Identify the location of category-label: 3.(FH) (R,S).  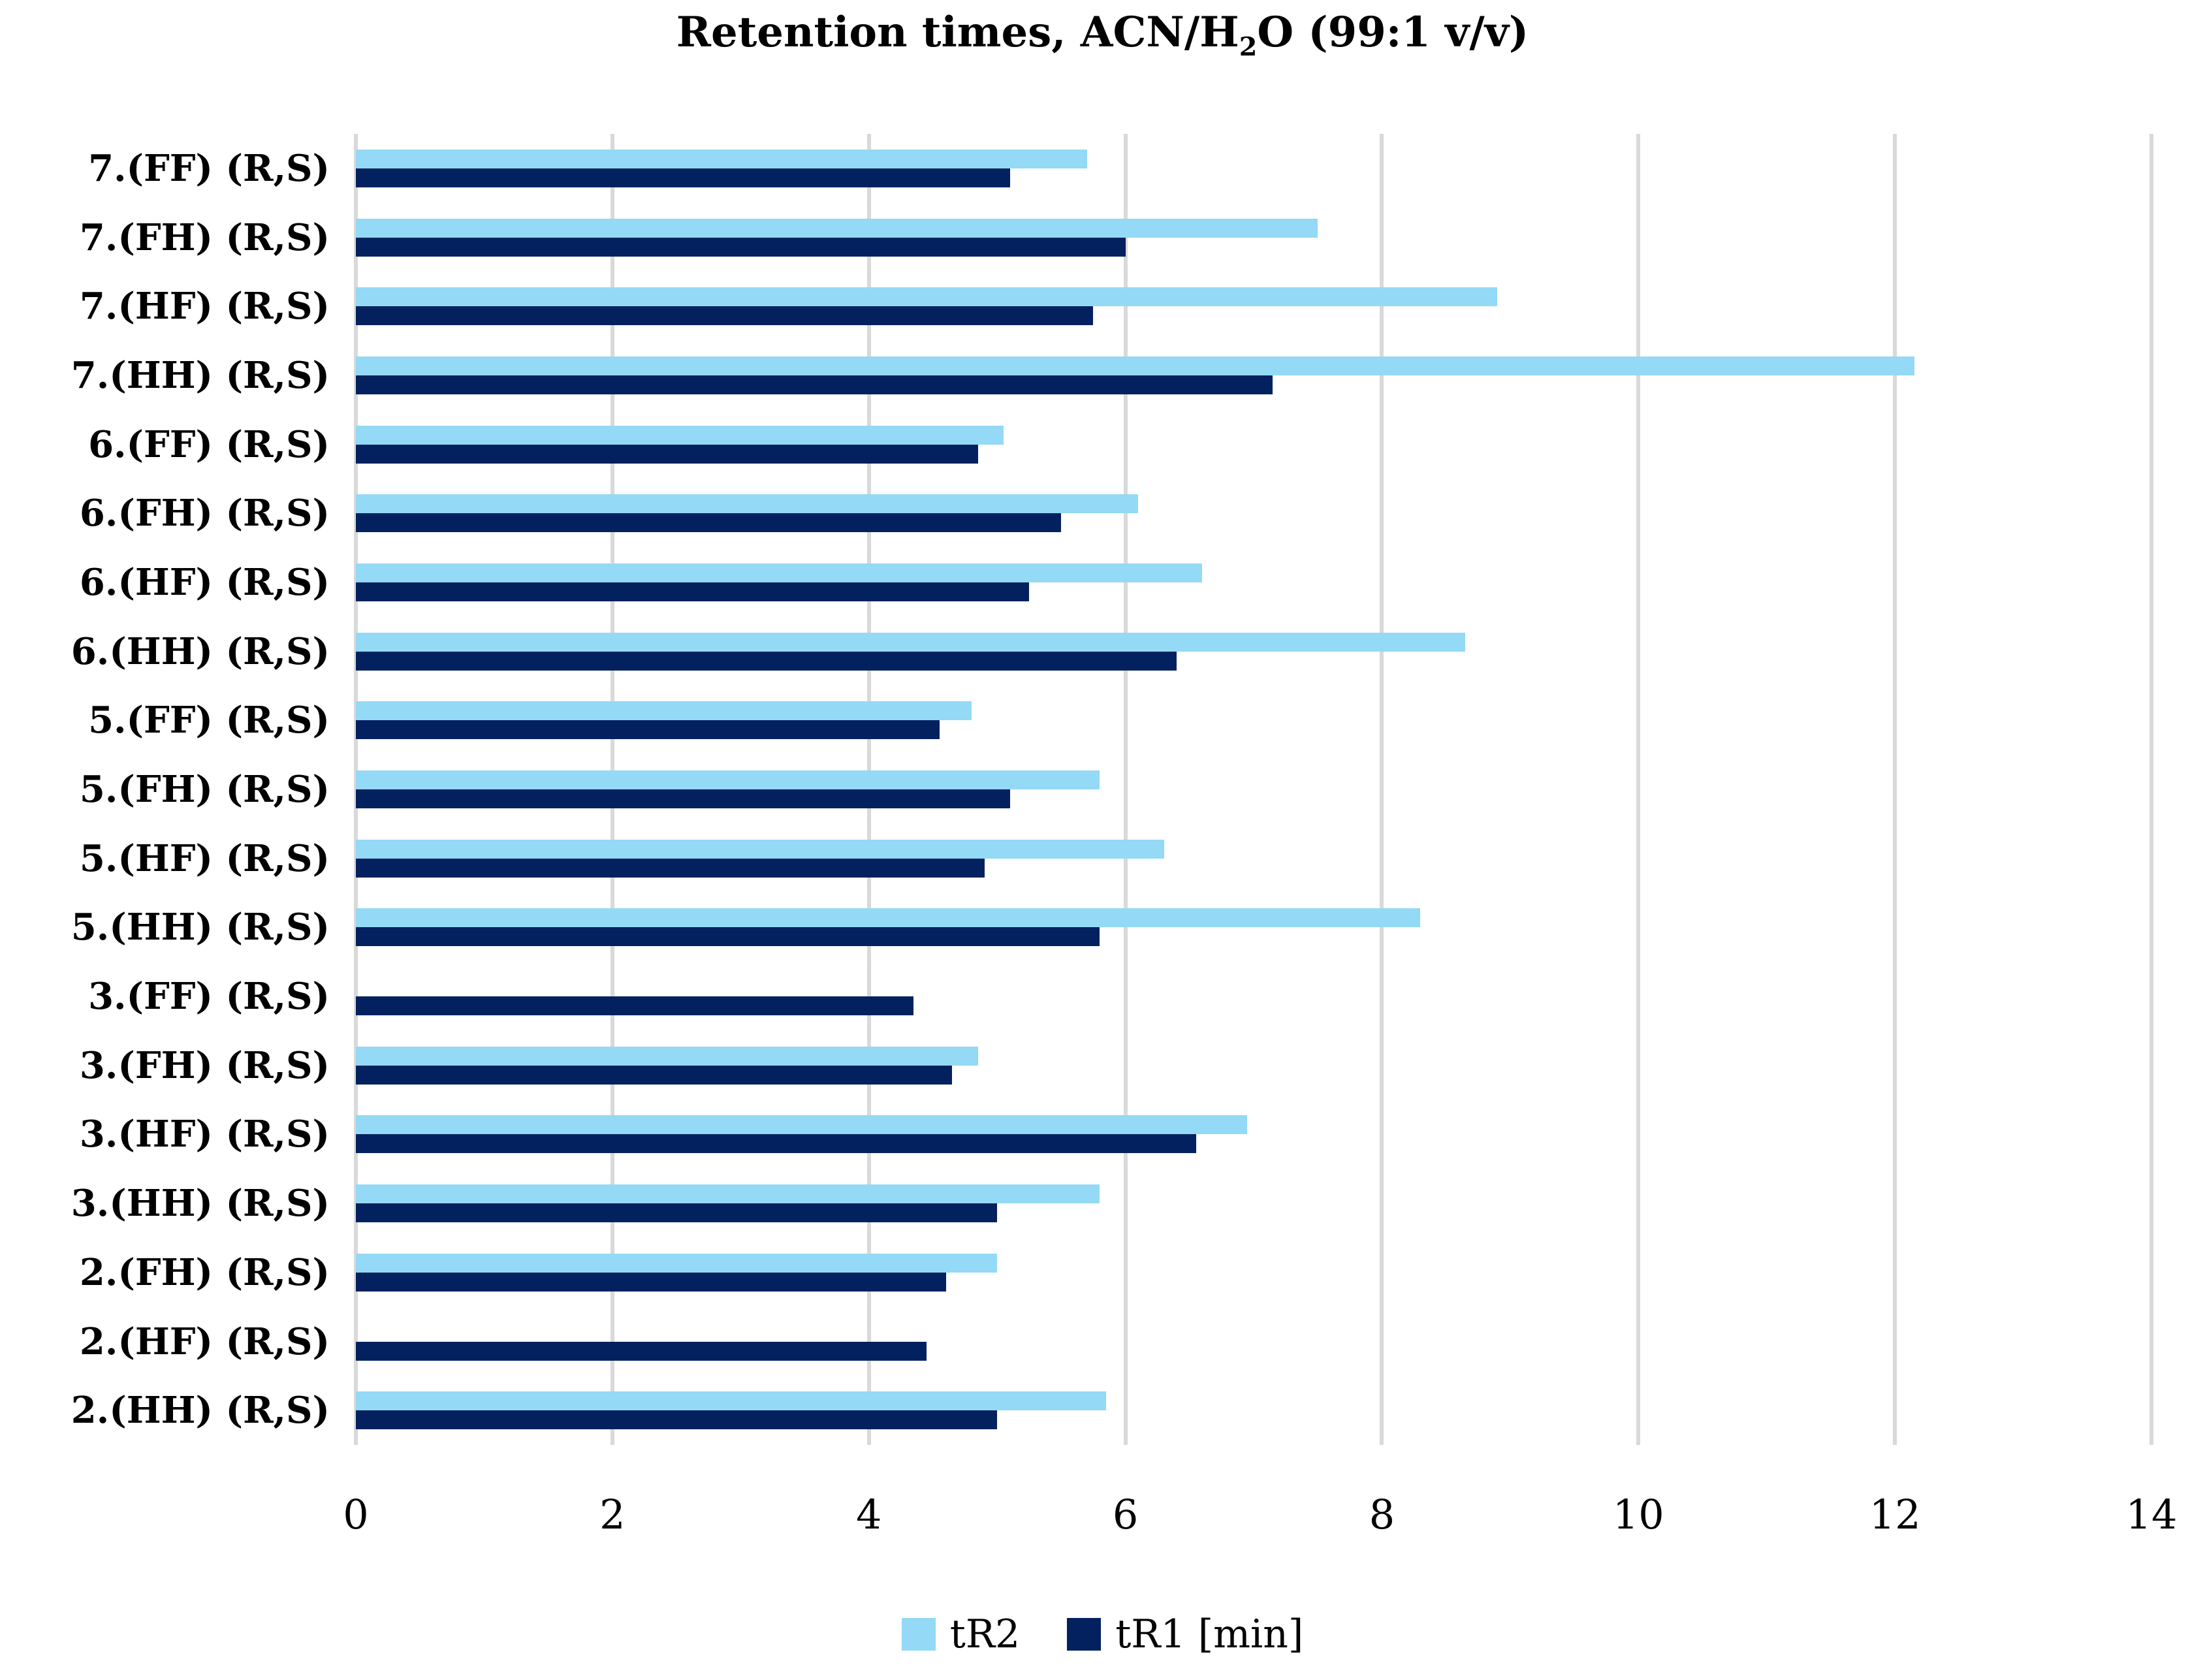
(204, 1065).